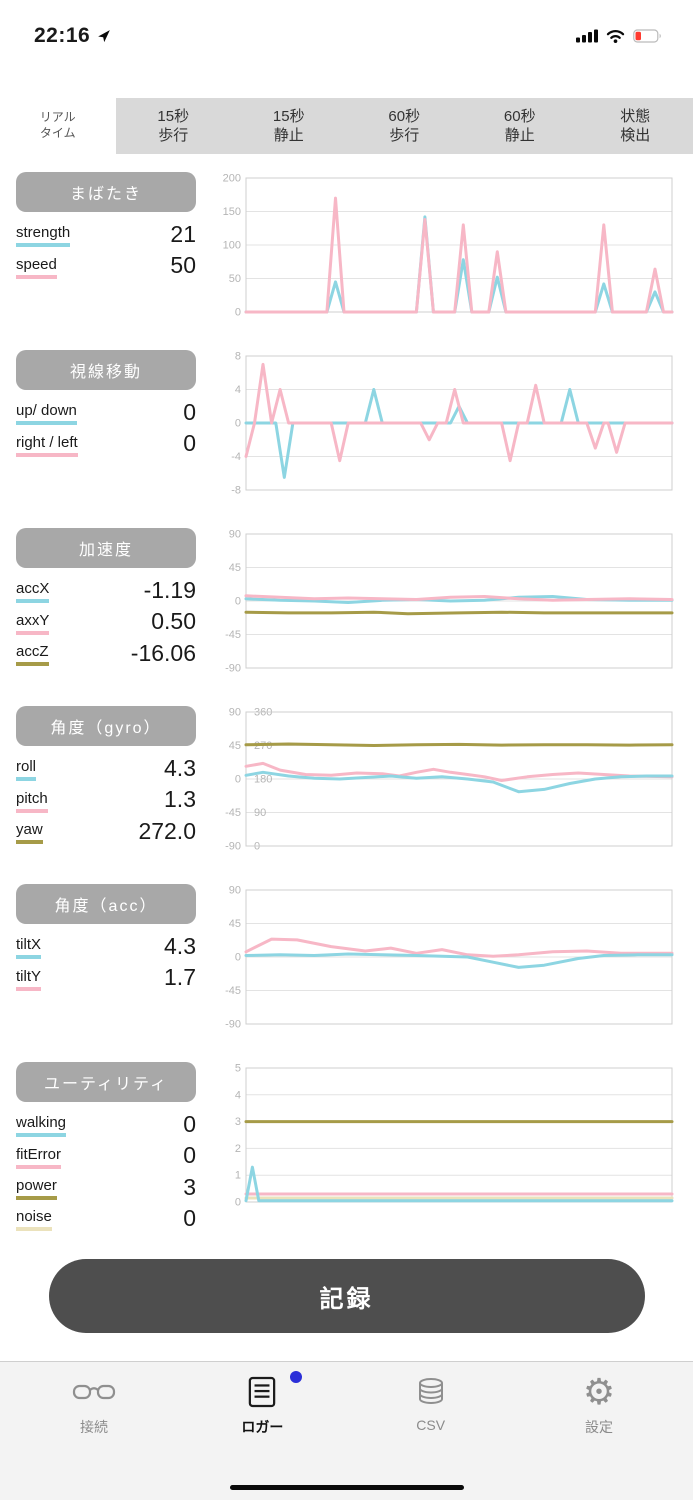 Image resolution: width=693 pixels, height=1500 pixels. What do you see at coordinates (106, 621) in the screenshot?
I see `metric-row: axxY 0.50` at bounding box center [106, 621].